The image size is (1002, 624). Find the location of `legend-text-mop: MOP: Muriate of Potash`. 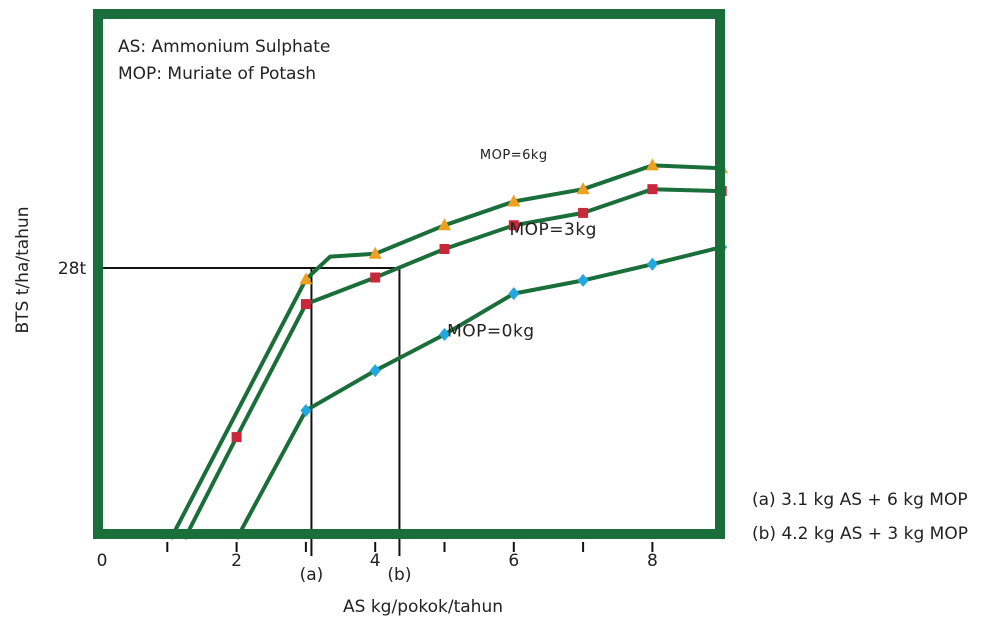

legend-text-mop: MOP: Muriate of Potash is located at coordinates (217, 74).